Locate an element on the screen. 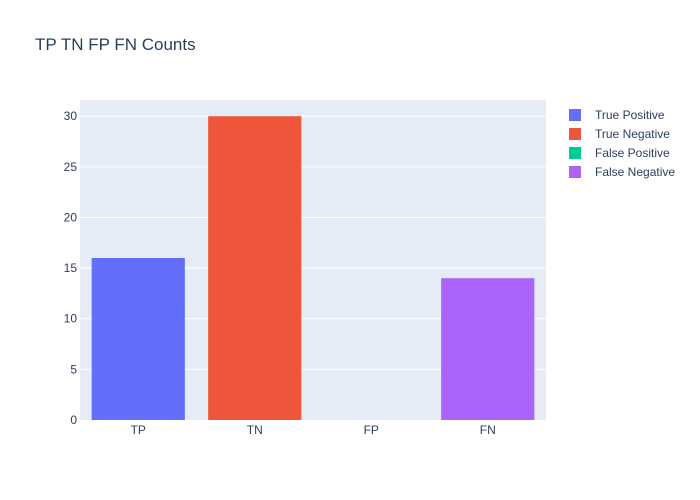 The height and width of the screenshot is (500, 700). y-tick-label: 0 is located at coordinates (73, 420).